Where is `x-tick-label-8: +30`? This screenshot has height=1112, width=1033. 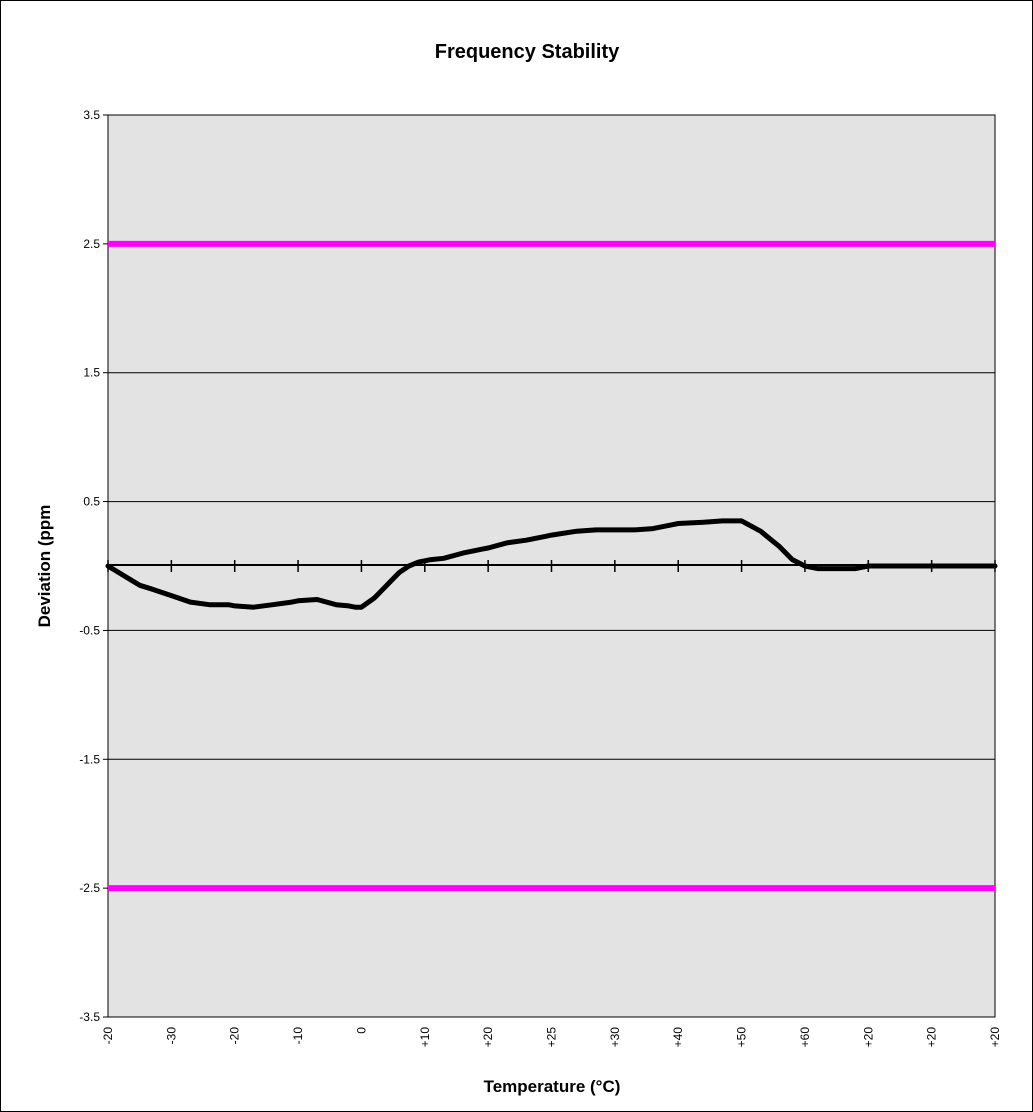
x-tick-label-8: +30 is located at coordinates (615, 1037).